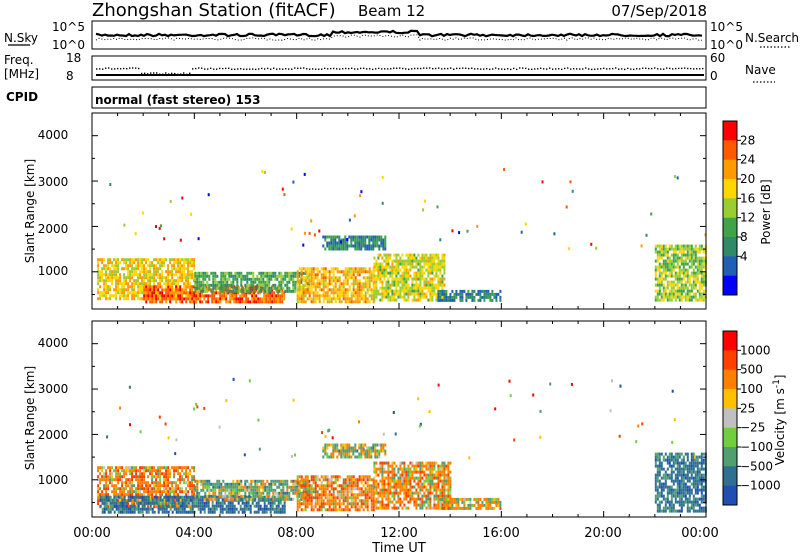 The image size is (800, 554). Describe the element at coordinates (399, 97) in the screenshot. I see `cpid-panel-frame` at that location.